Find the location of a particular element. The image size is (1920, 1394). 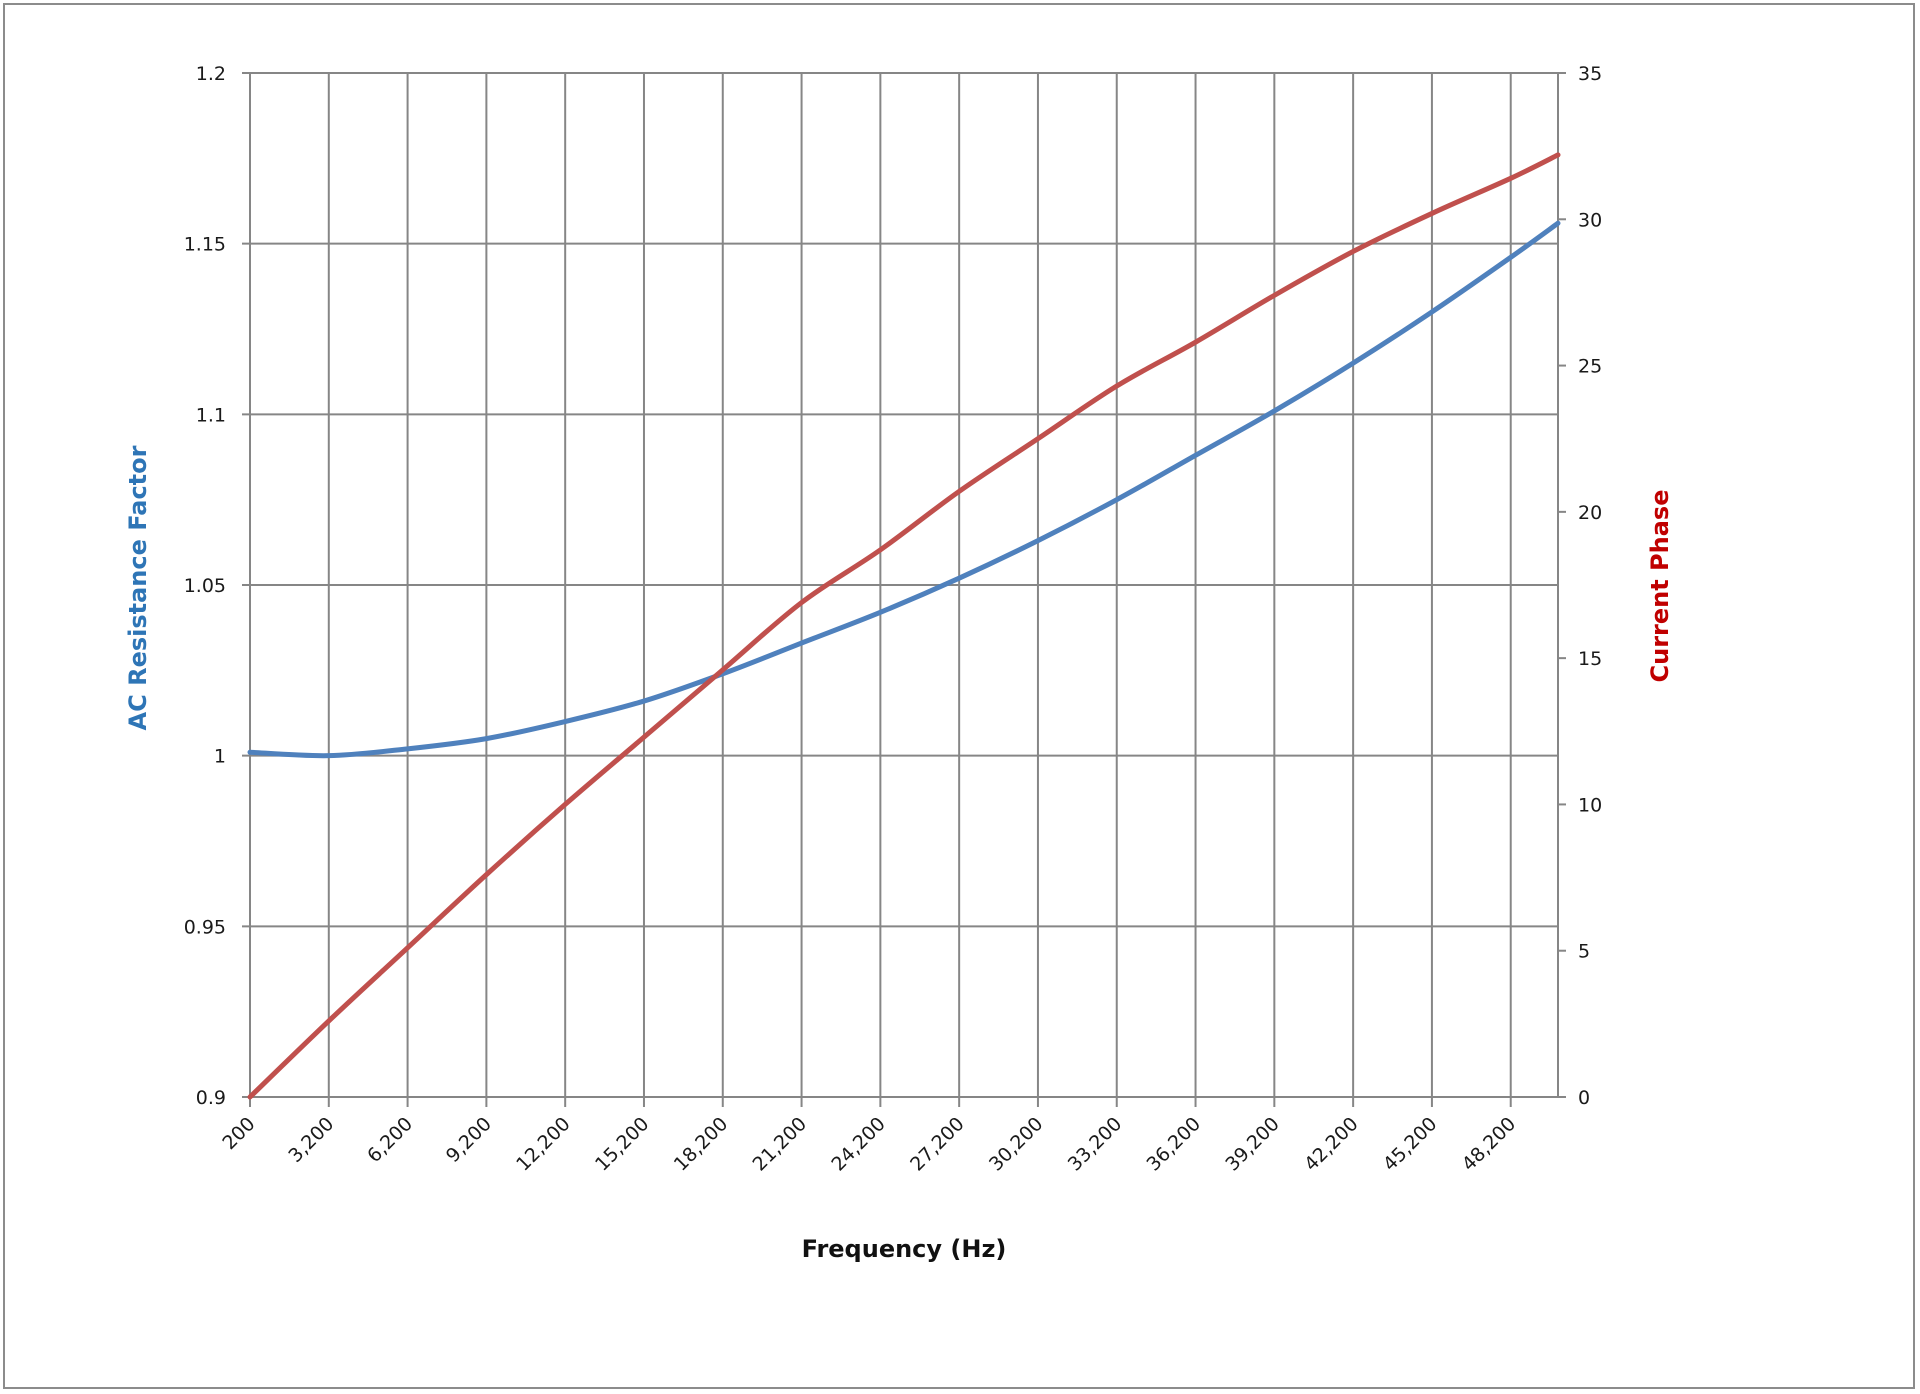

x-tick-label: 24,200 is located at coordinates (858, 1144).